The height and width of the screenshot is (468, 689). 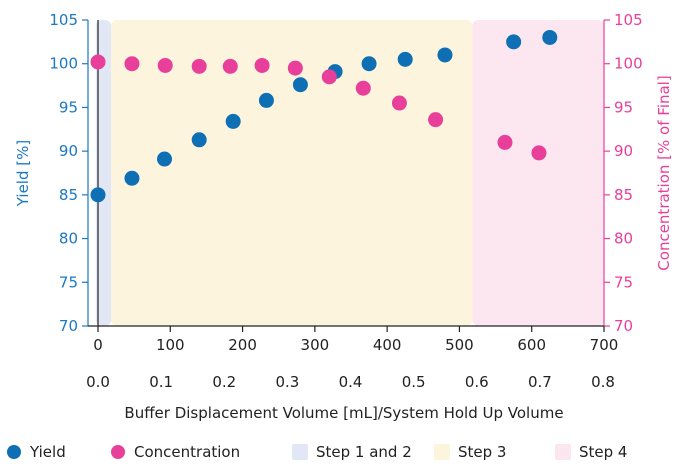 I want to click on x2-tick-label: 0.2, so click(x=224, y=382).